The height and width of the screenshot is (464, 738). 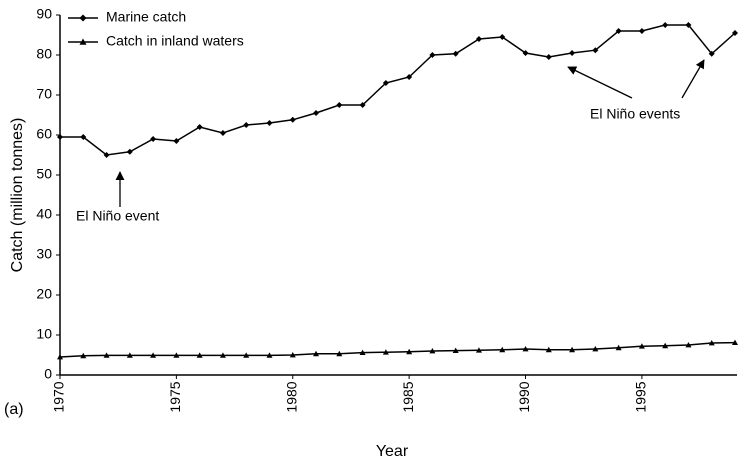 I want to click on y-tick-label: 60, so click(x=44, y=134).